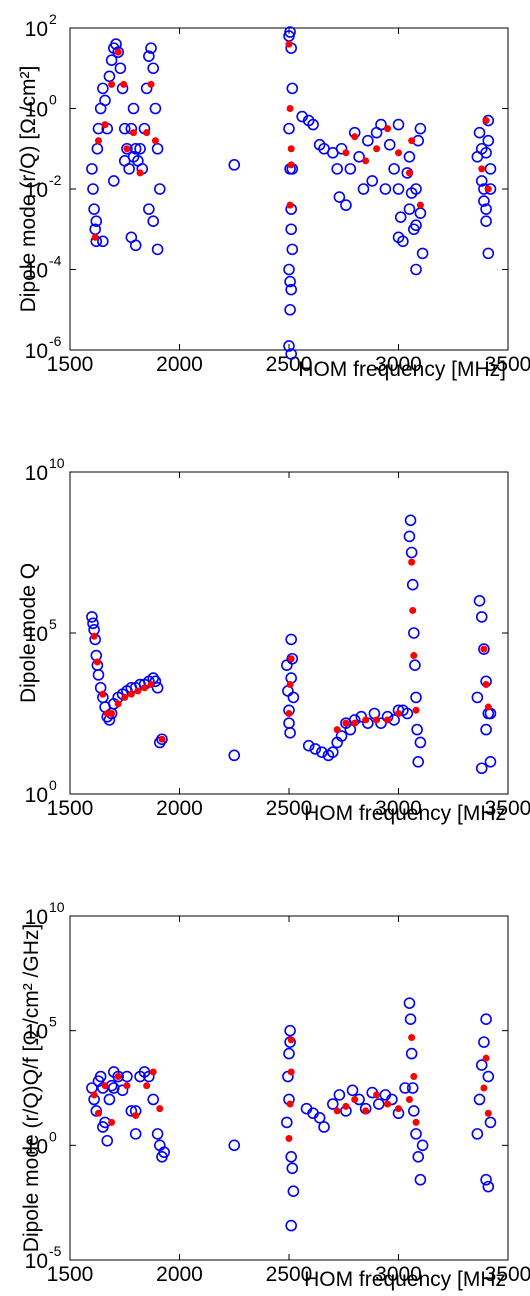  I want to click on x-axis-label: HOM frequency [MHz, so click(405, 1279).